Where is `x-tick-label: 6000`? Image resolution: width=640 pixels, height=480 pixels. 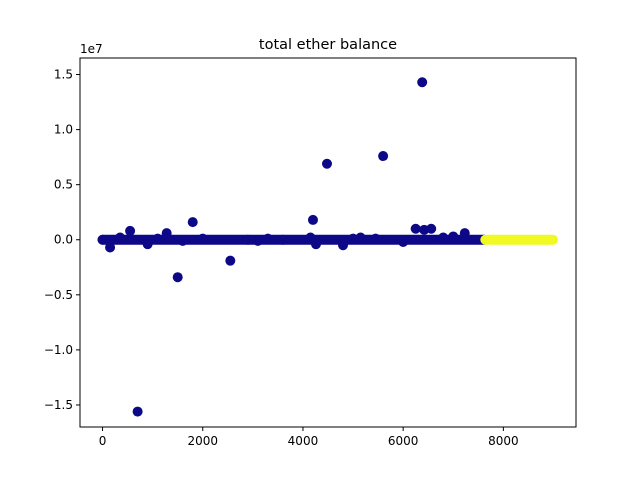 x-tick-label: 6000 is located at coordinates (403, 441).